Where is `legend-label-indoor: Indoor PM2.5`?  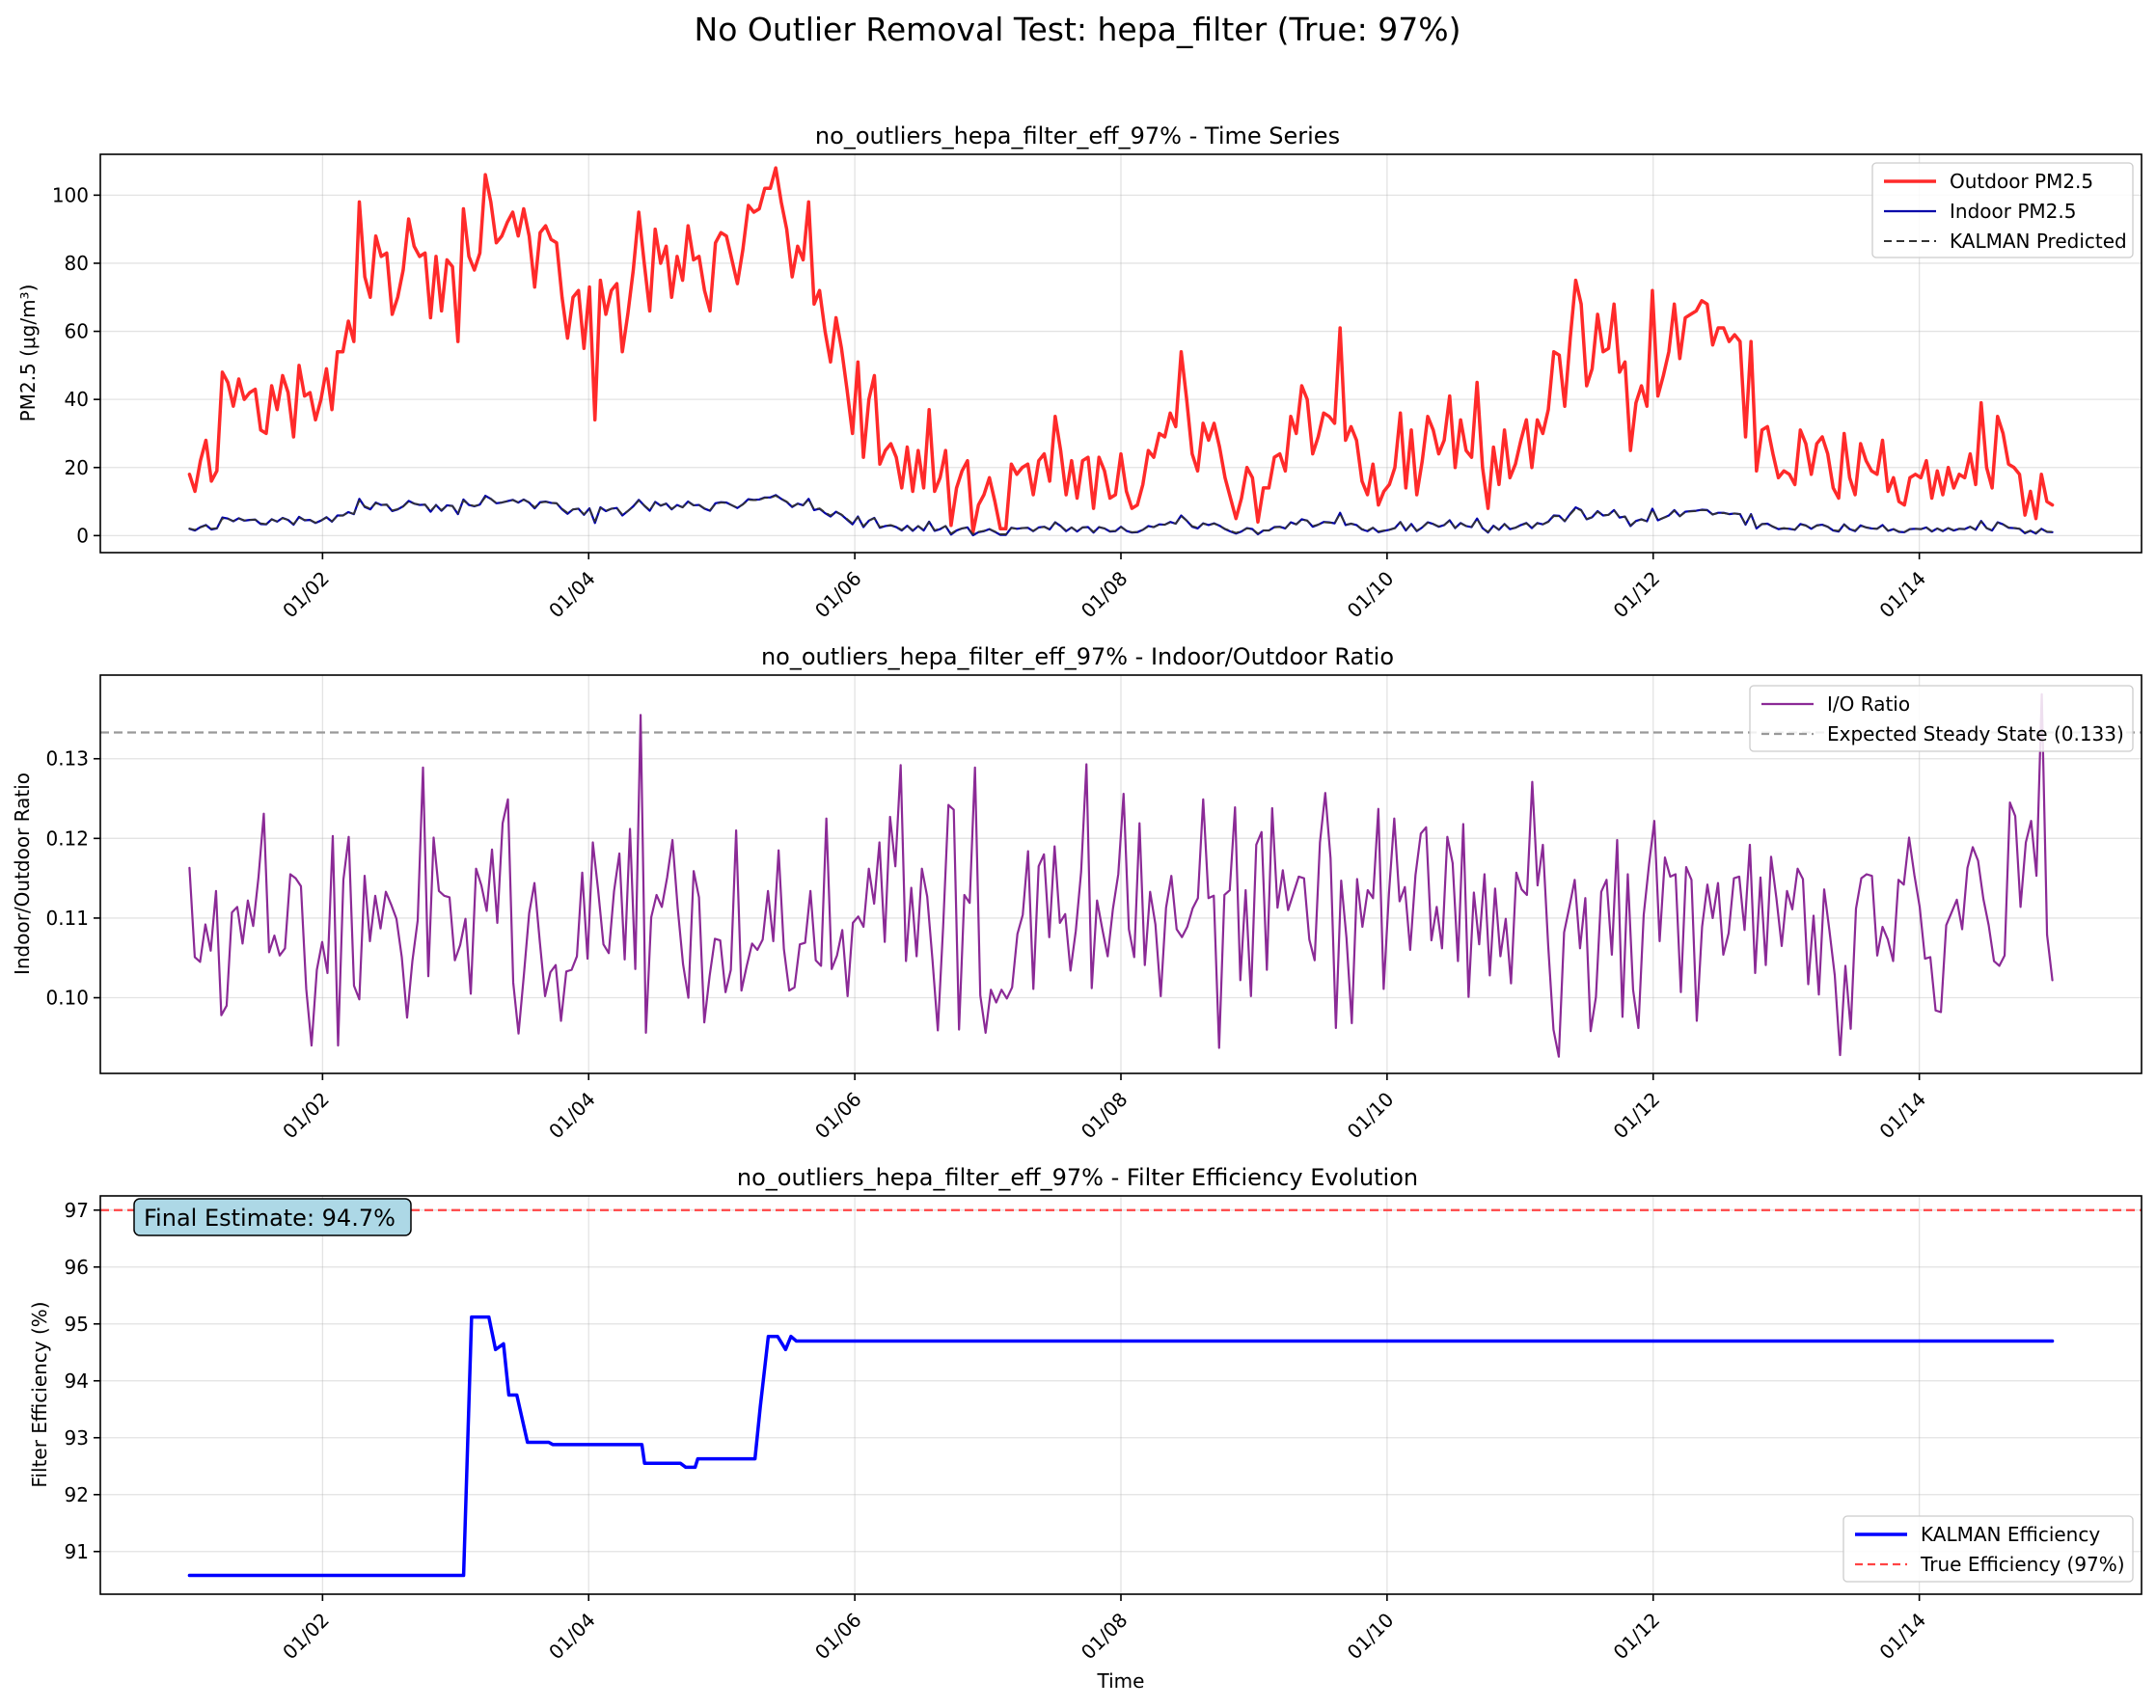
legend-label-indoor: Indoor PM2.5 is located at coordinates (2013, 211).